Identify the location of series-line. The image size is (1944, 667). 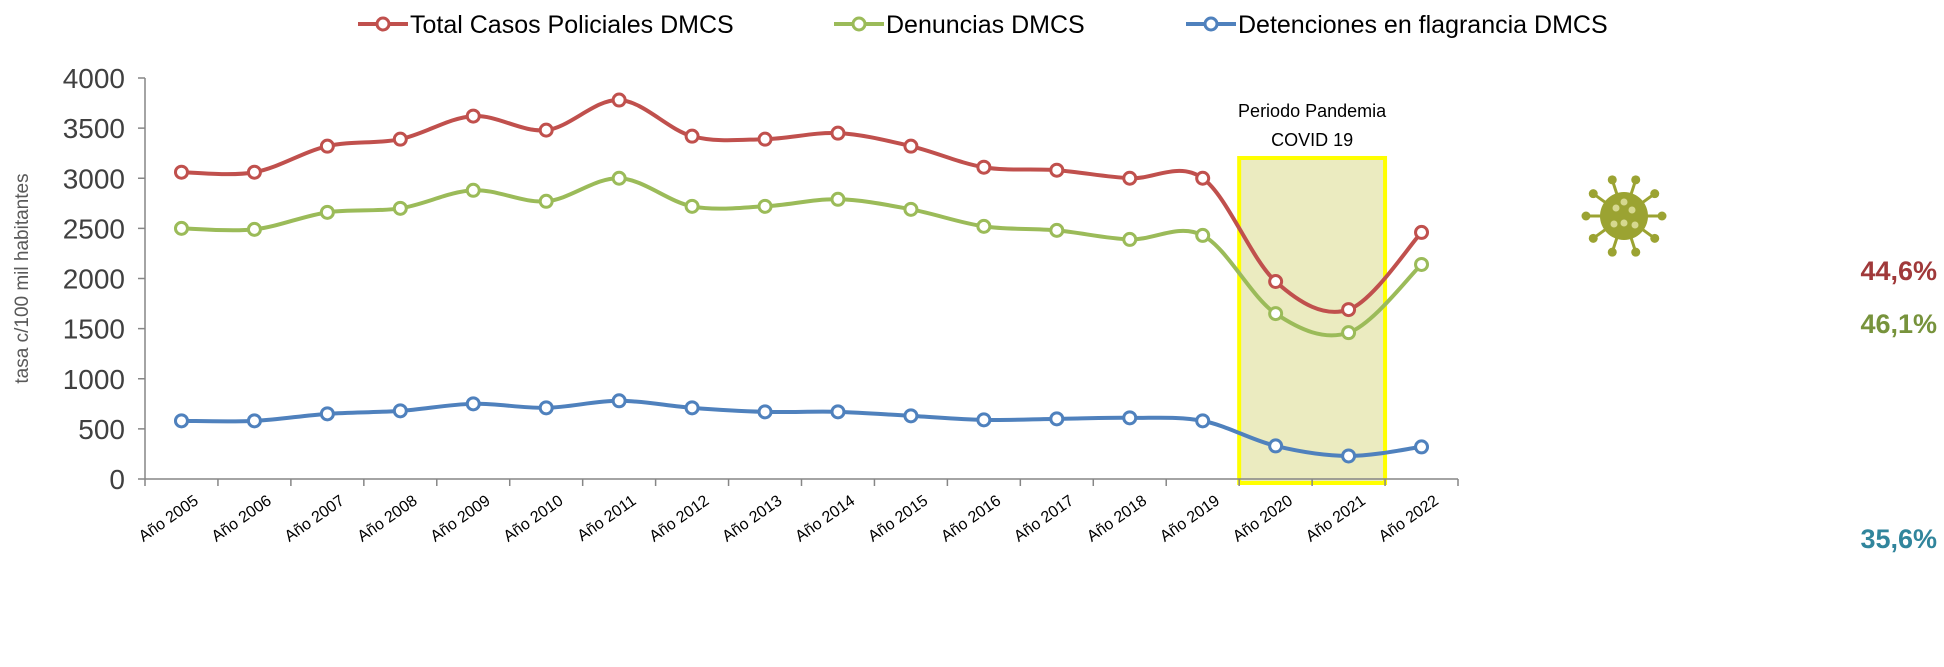
(801, 428).